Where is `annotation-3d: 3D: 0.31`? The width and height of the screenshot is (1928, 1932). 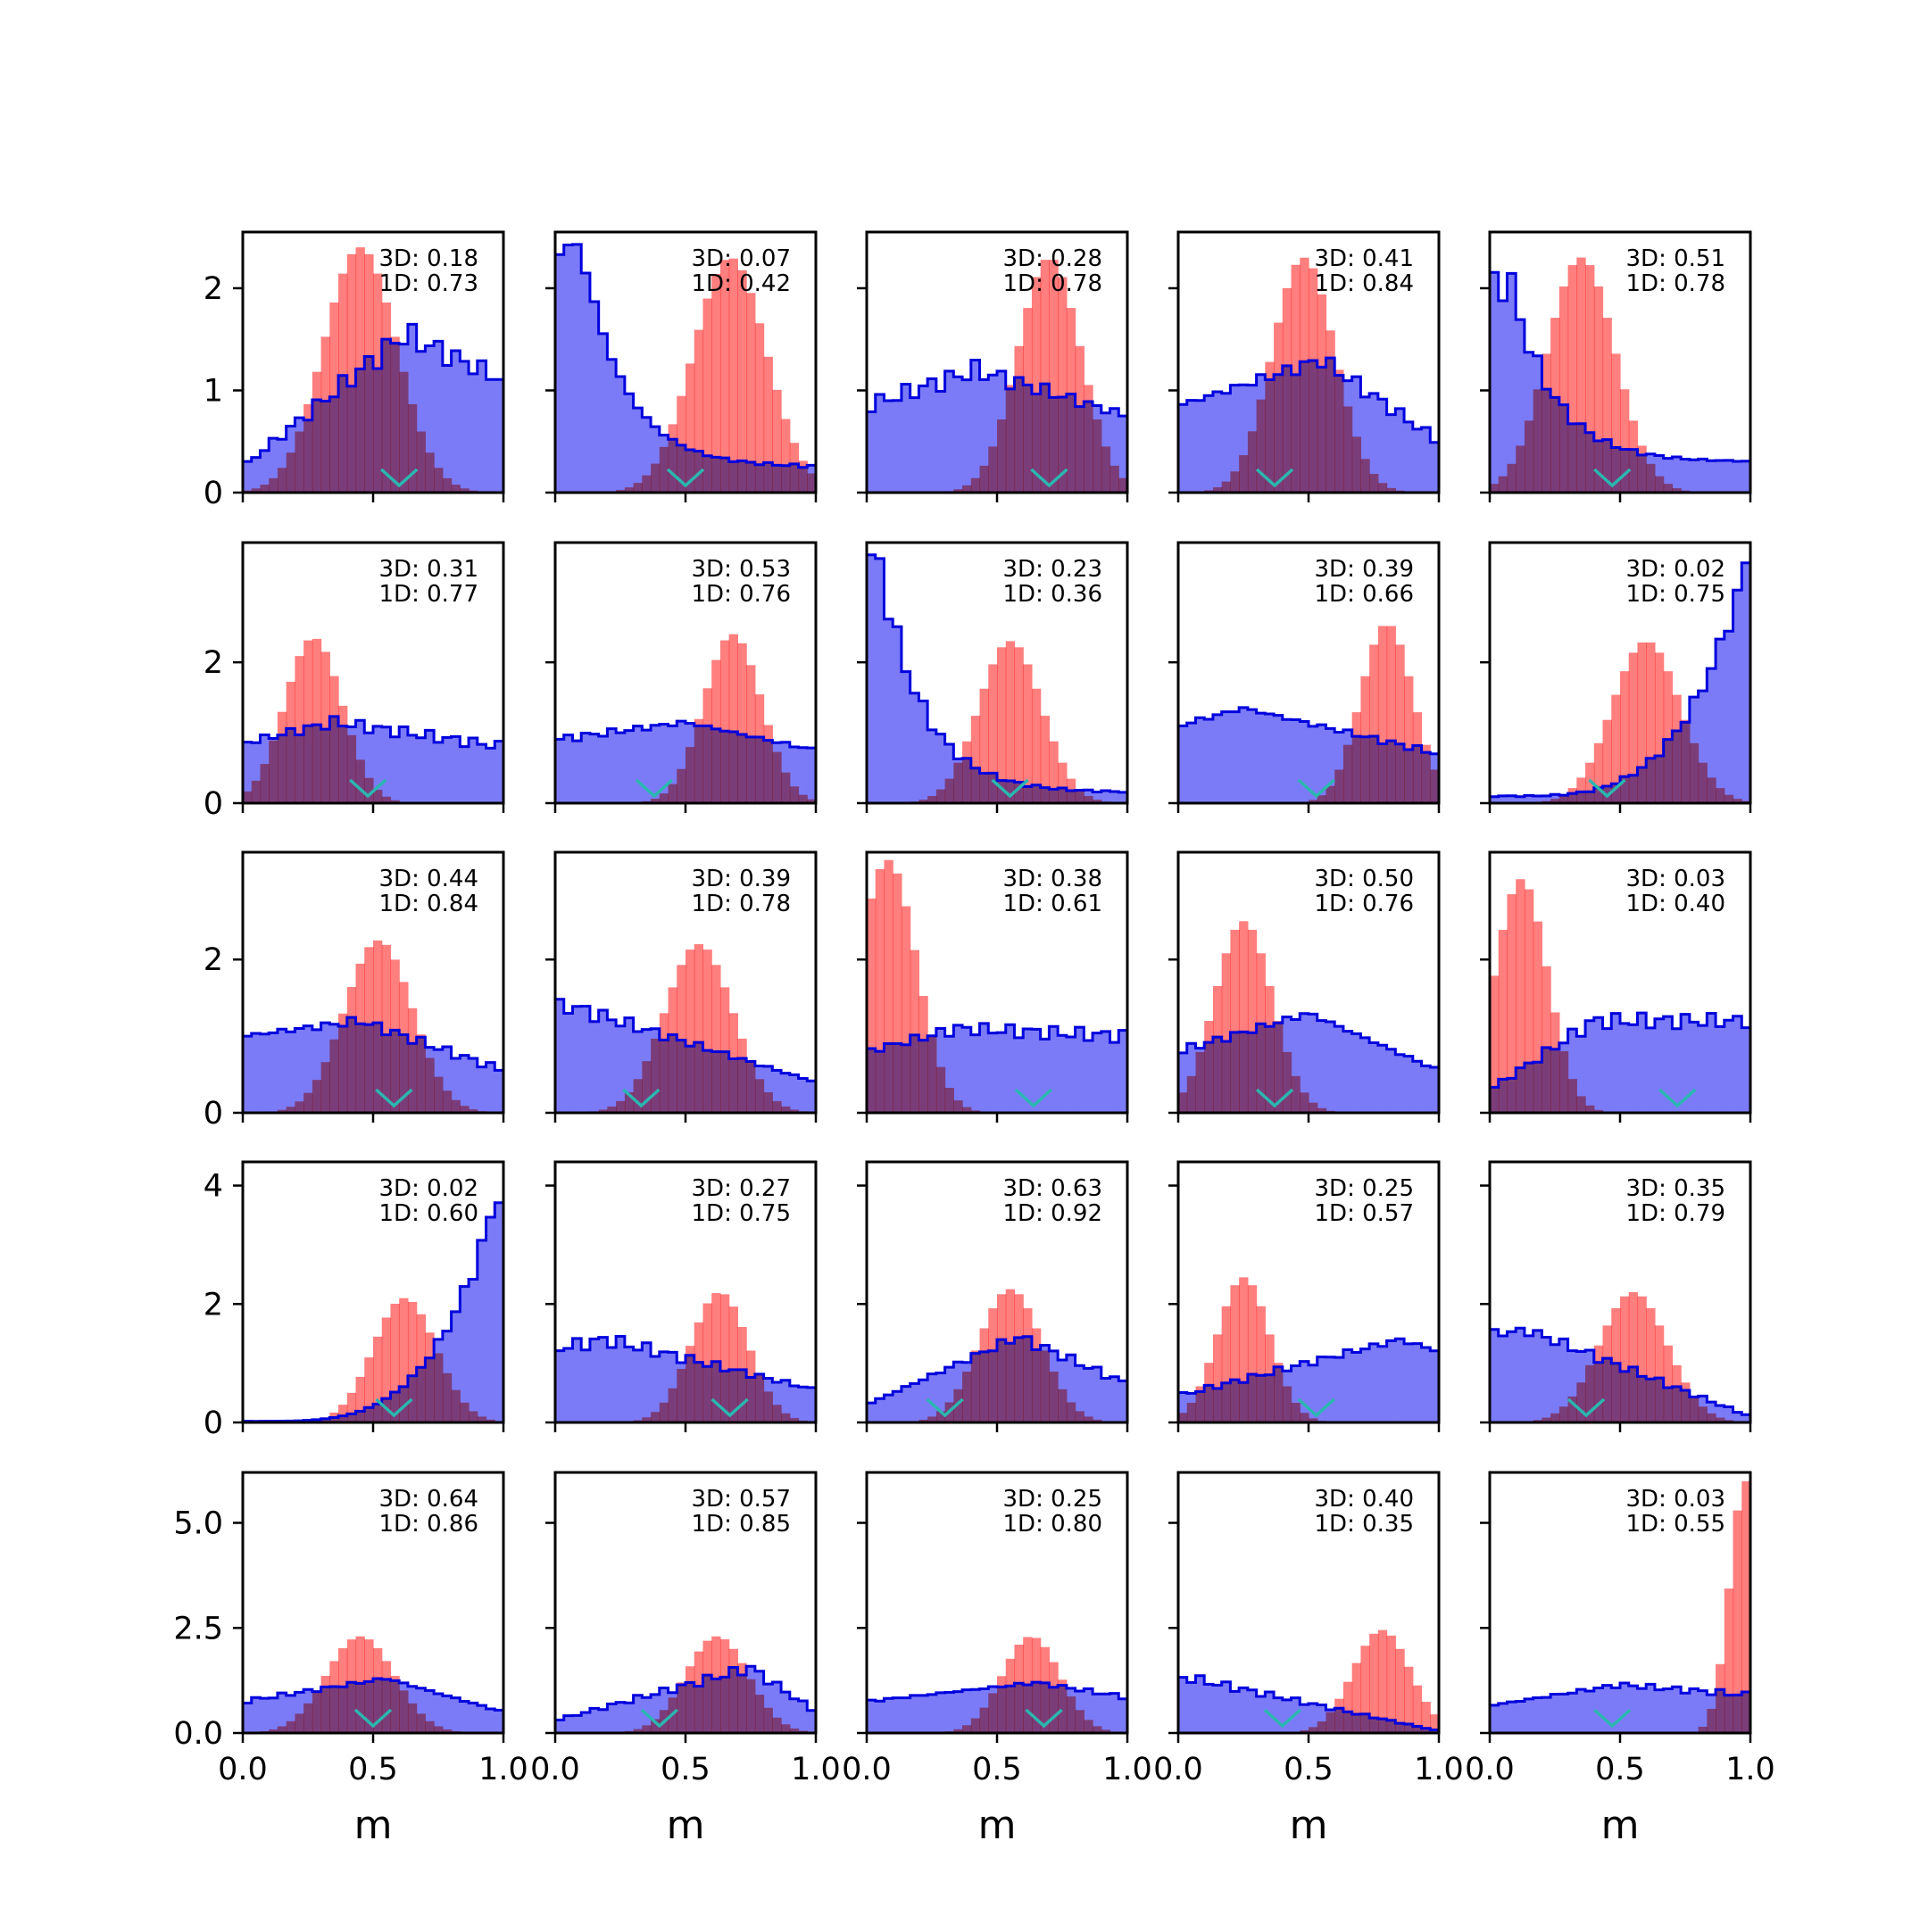
annotation-3d: 3D: 0.31 is located at coordinates (428, 569).